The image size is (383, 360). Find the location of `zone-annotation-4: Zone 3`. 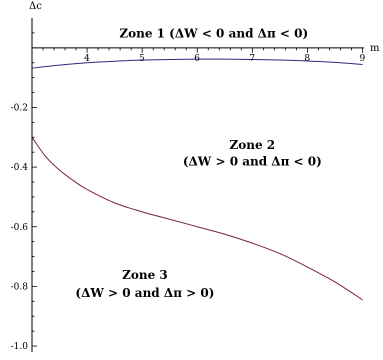

zone-annotation-4: Zone 3 is located at coordinates (145, 275).